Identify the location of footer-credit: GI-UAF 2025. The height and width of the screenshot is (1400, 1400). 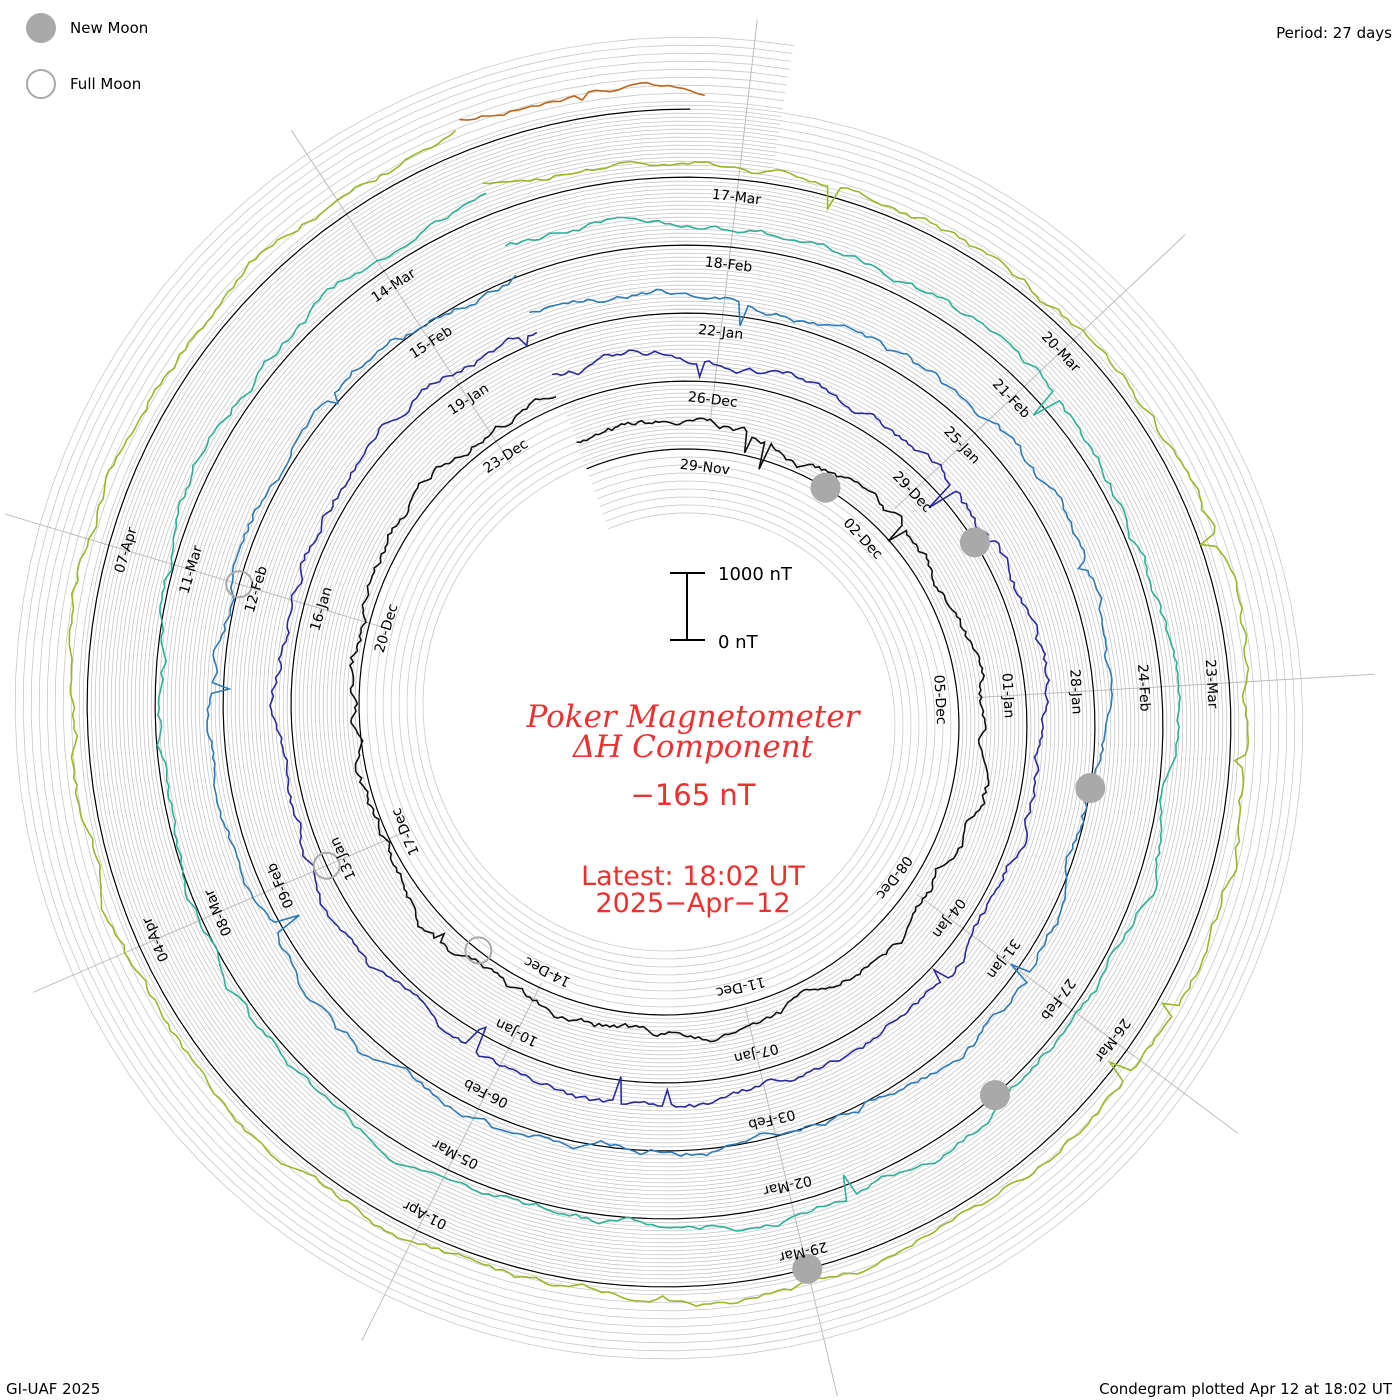
(53, 1389).